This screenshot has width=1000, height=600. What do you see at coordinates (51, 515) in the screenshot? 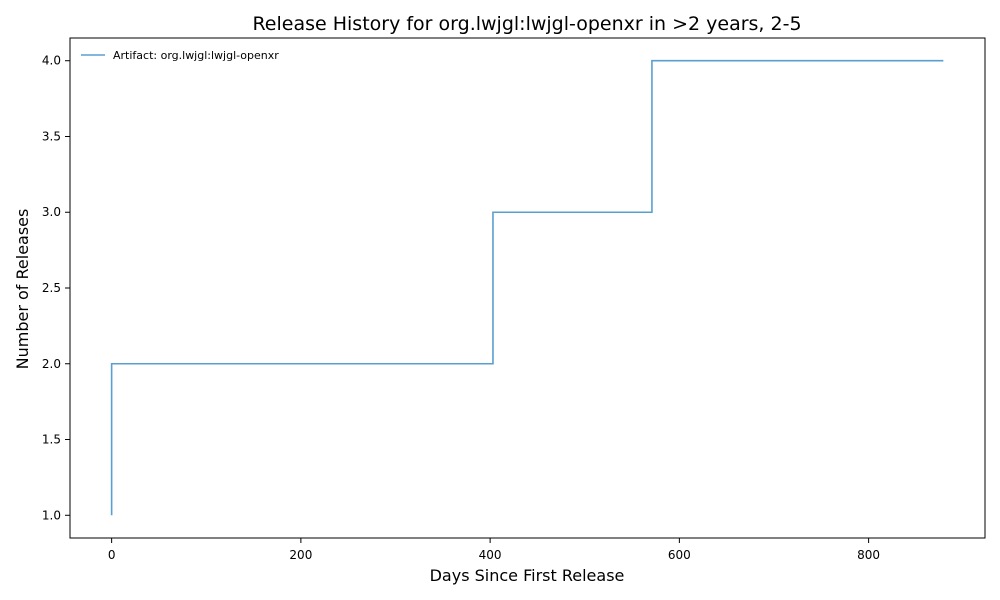
I see `y-tick-label: 1.0` at bounding box center [51, 515].